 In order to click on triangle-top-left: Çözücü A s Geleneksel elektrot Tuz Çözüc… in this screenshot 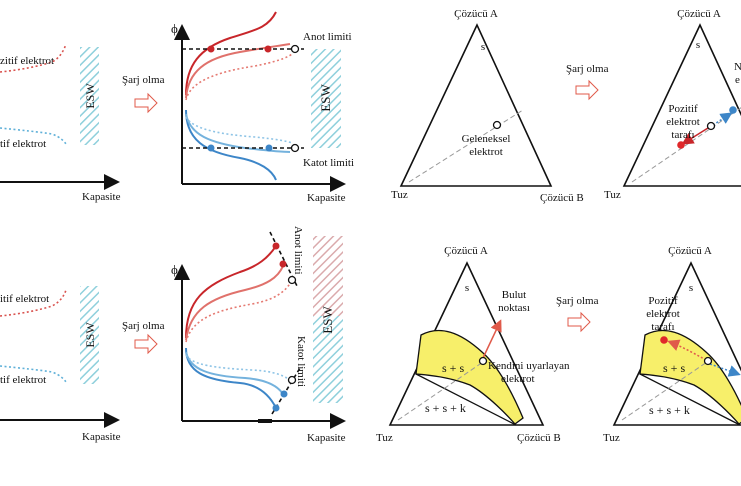, I will do `click(487, 106)`.